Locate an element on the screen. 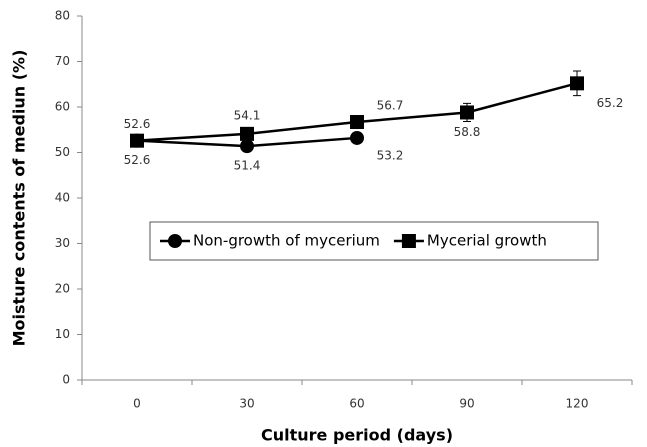  x-tick-label: 60 is located at coordinates (356, 404).